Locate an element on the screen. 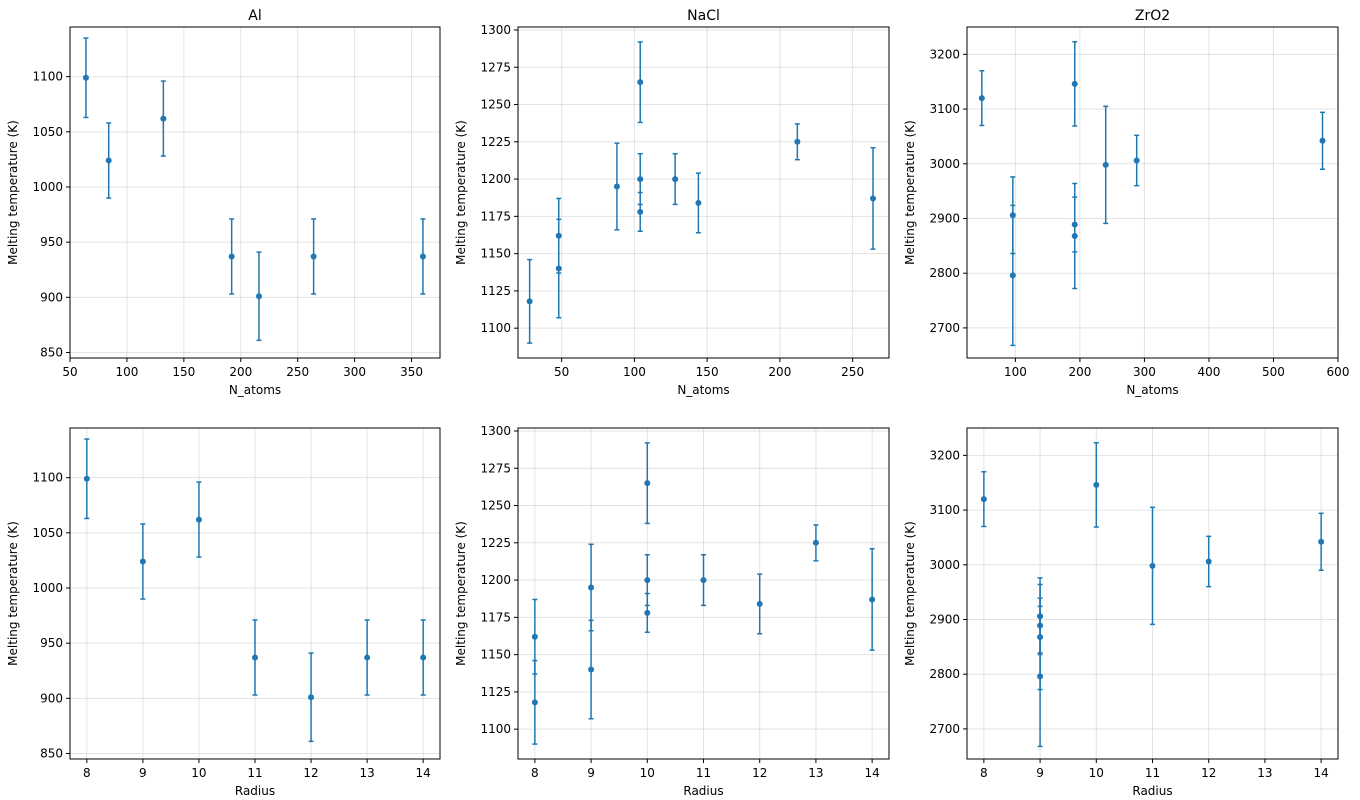  y-tick-label: 900 is located at coordinates (51, 698).